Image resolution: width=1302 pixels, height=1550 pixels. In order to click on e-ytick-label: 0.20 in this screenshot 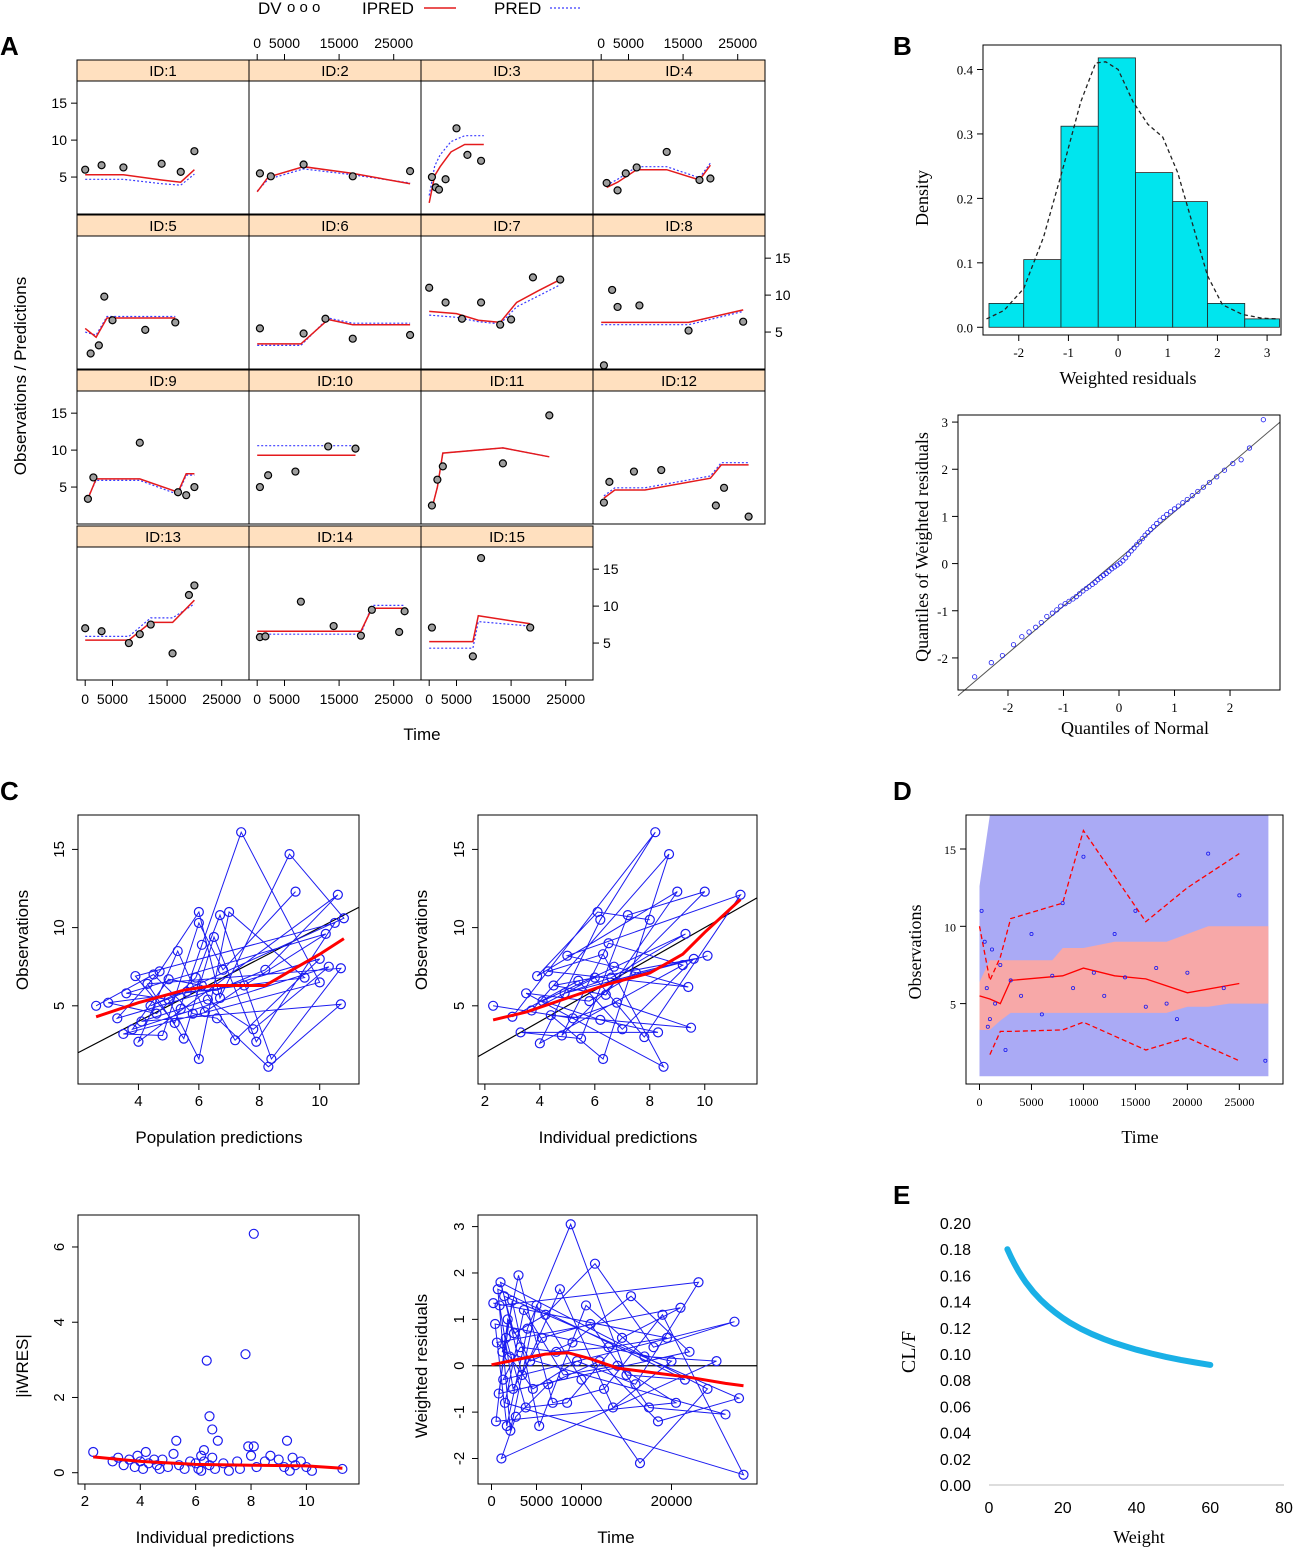, I will do `click(955, 1224)`.